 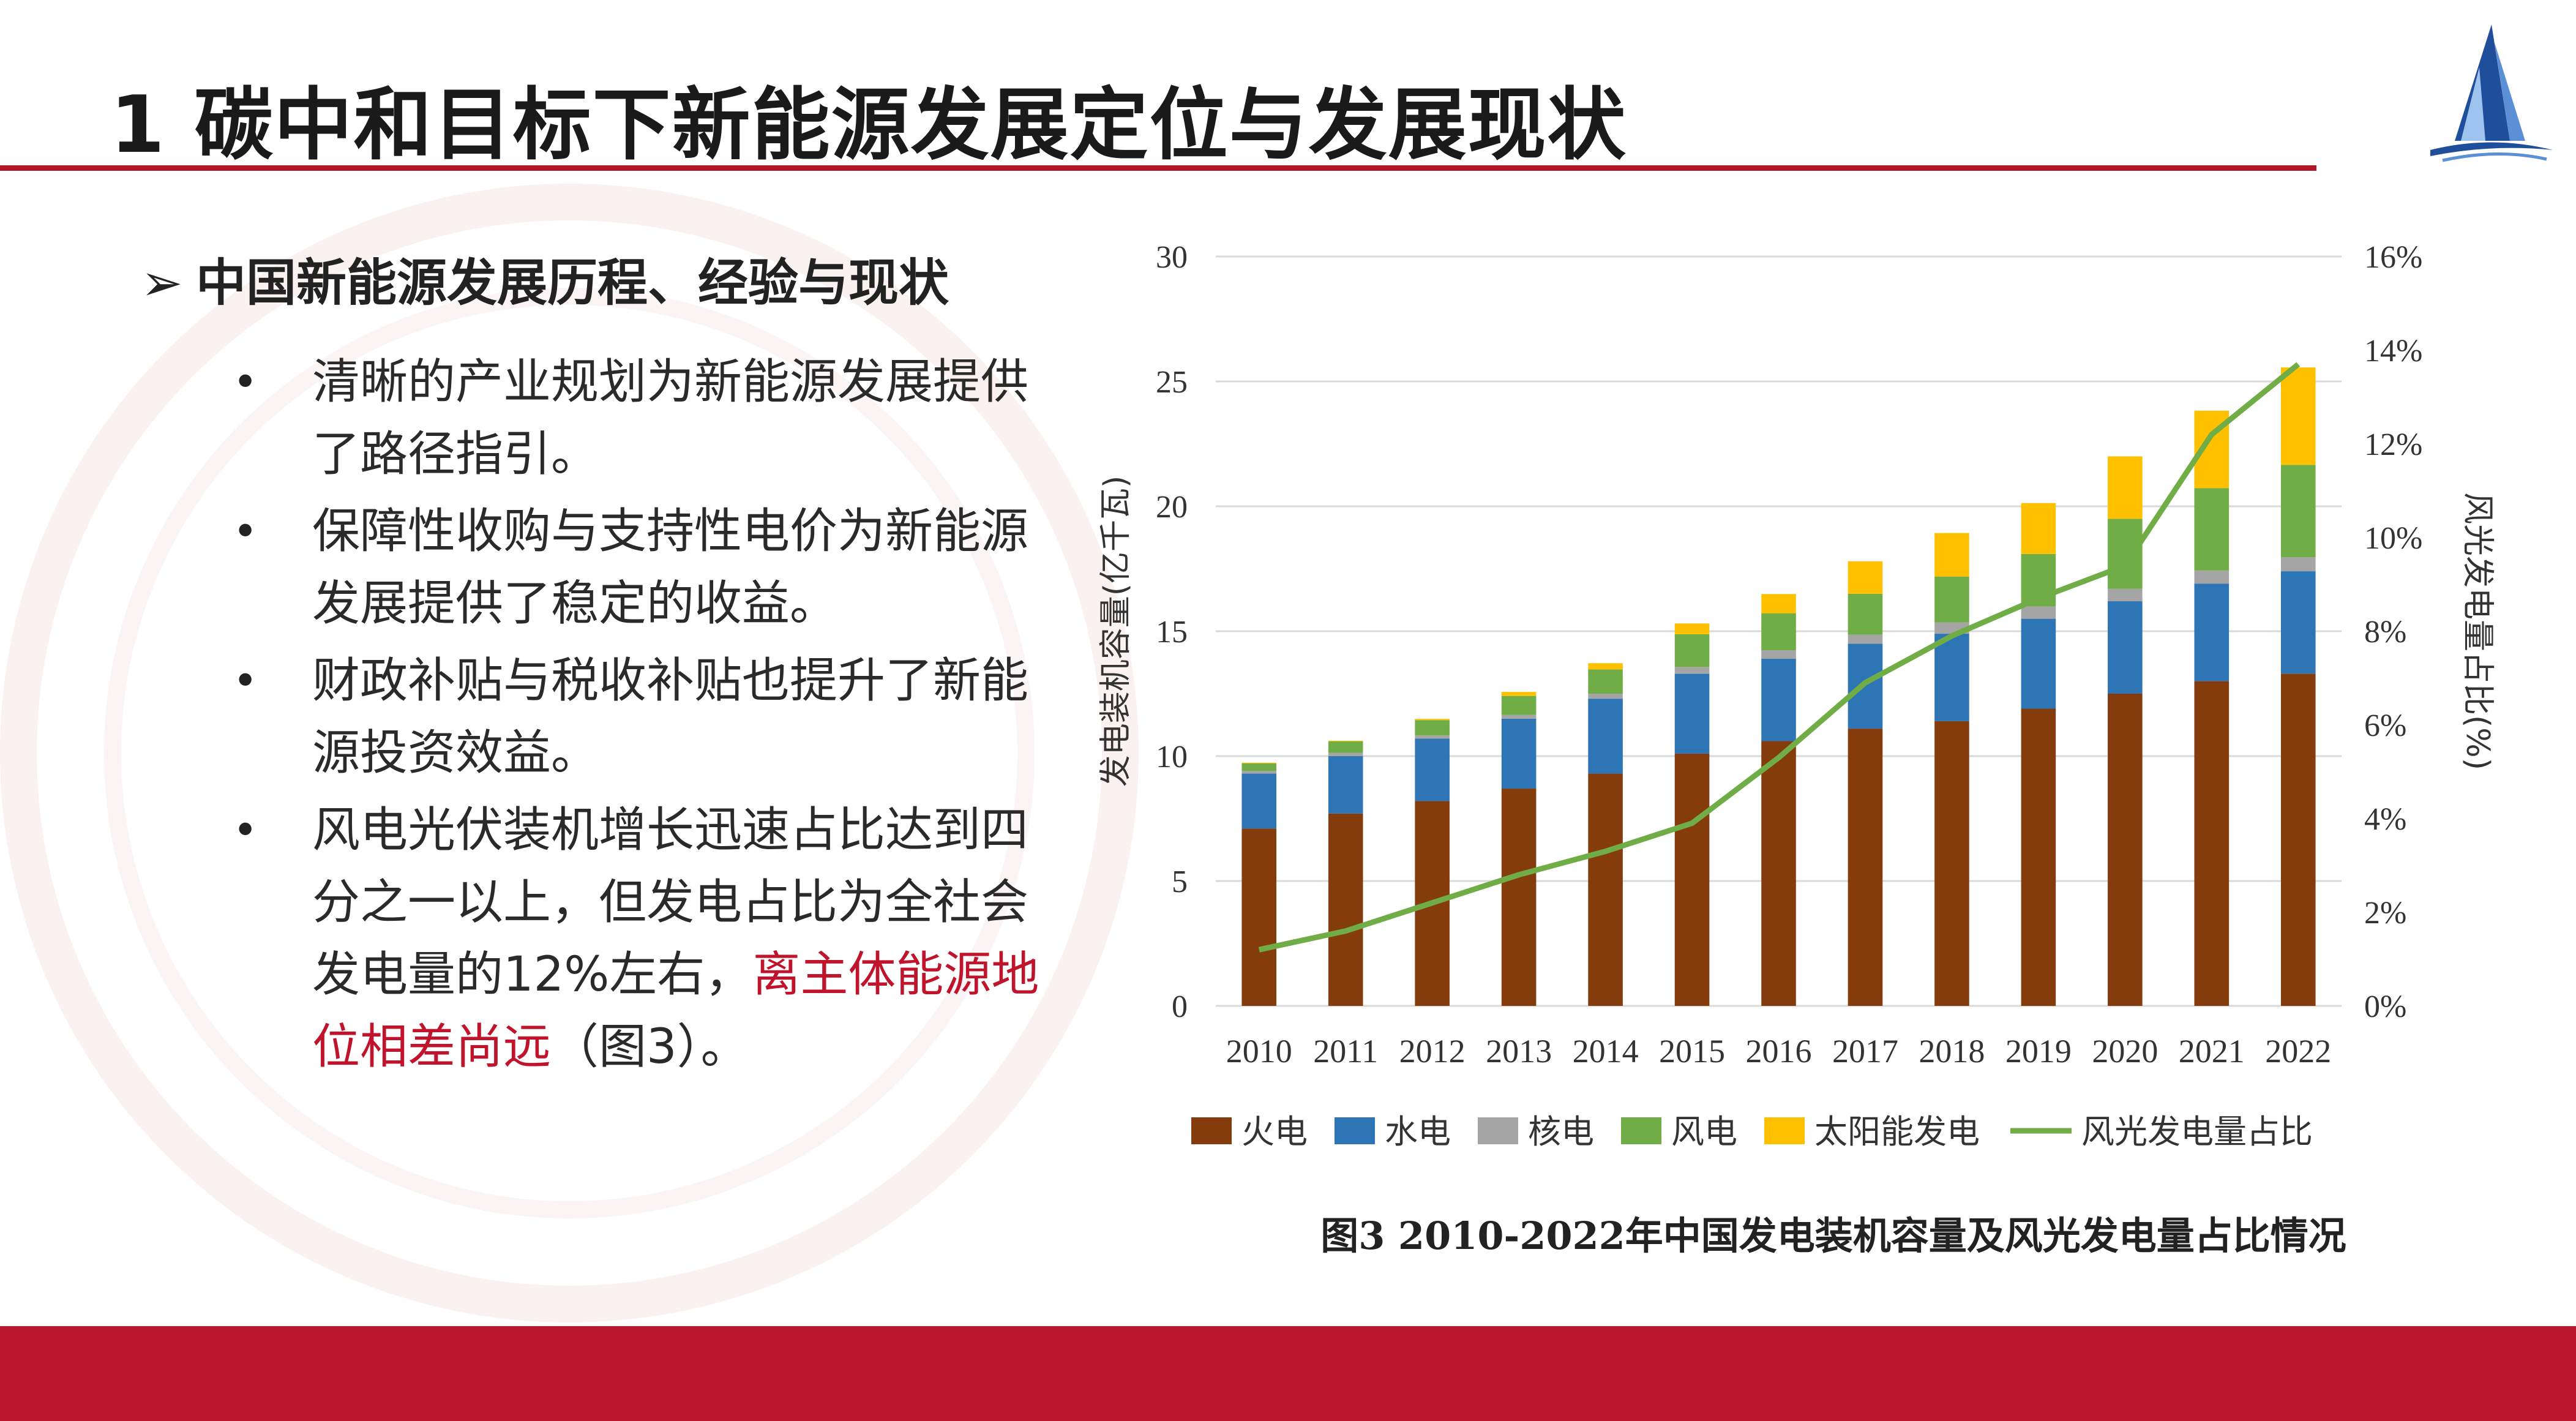 What do you see at coordinates (869, 125) in the screenshot?
I see `slide-title: 1 碳中和目标下新能源发展定位与发展现状` at bounding box center [869, 125].